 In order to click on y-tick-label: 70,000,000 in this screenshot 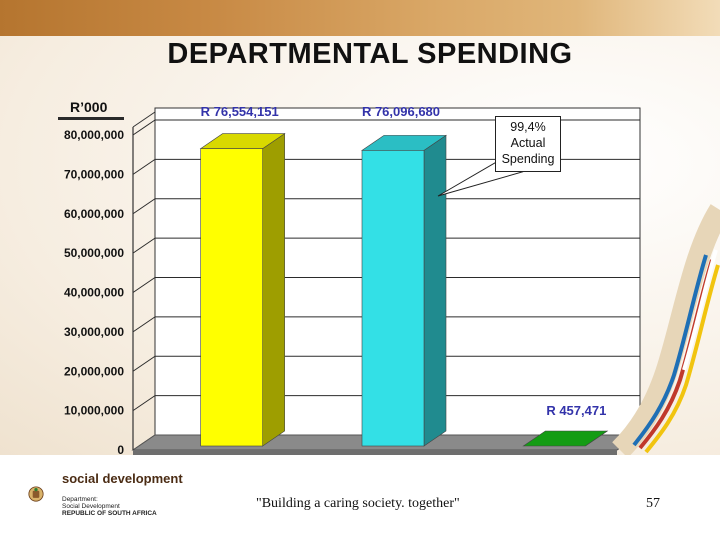, I will do `click(94, 174)`.